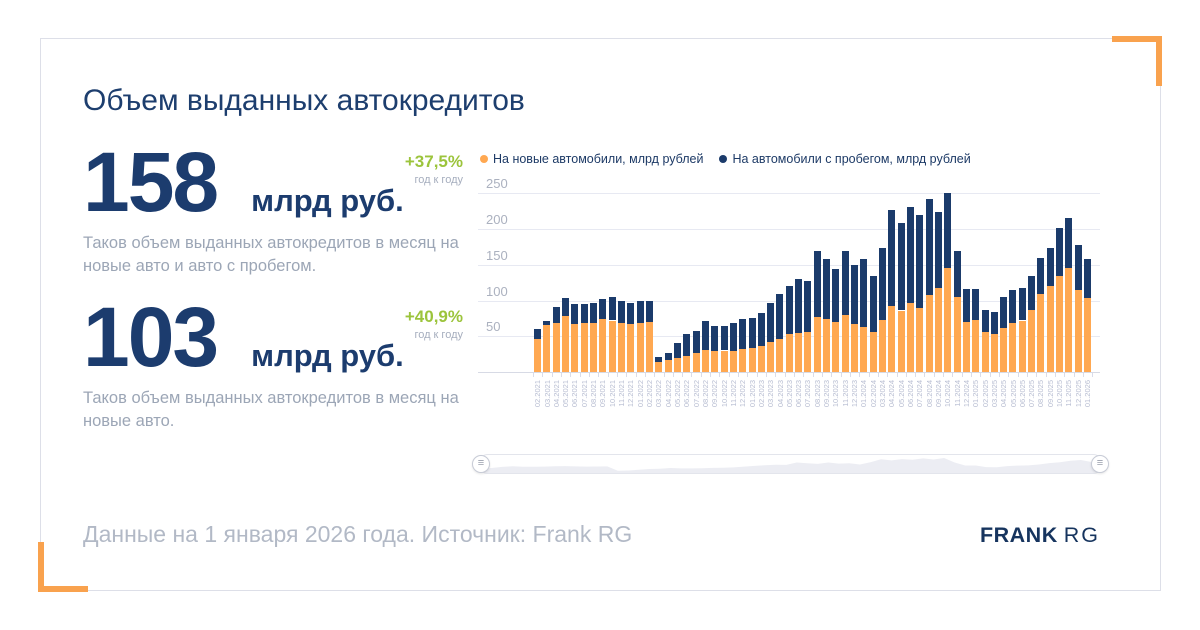  Describe the element at coordinates (790, 464) in the screenshot. I see `chart-range-slider-track` at that location.